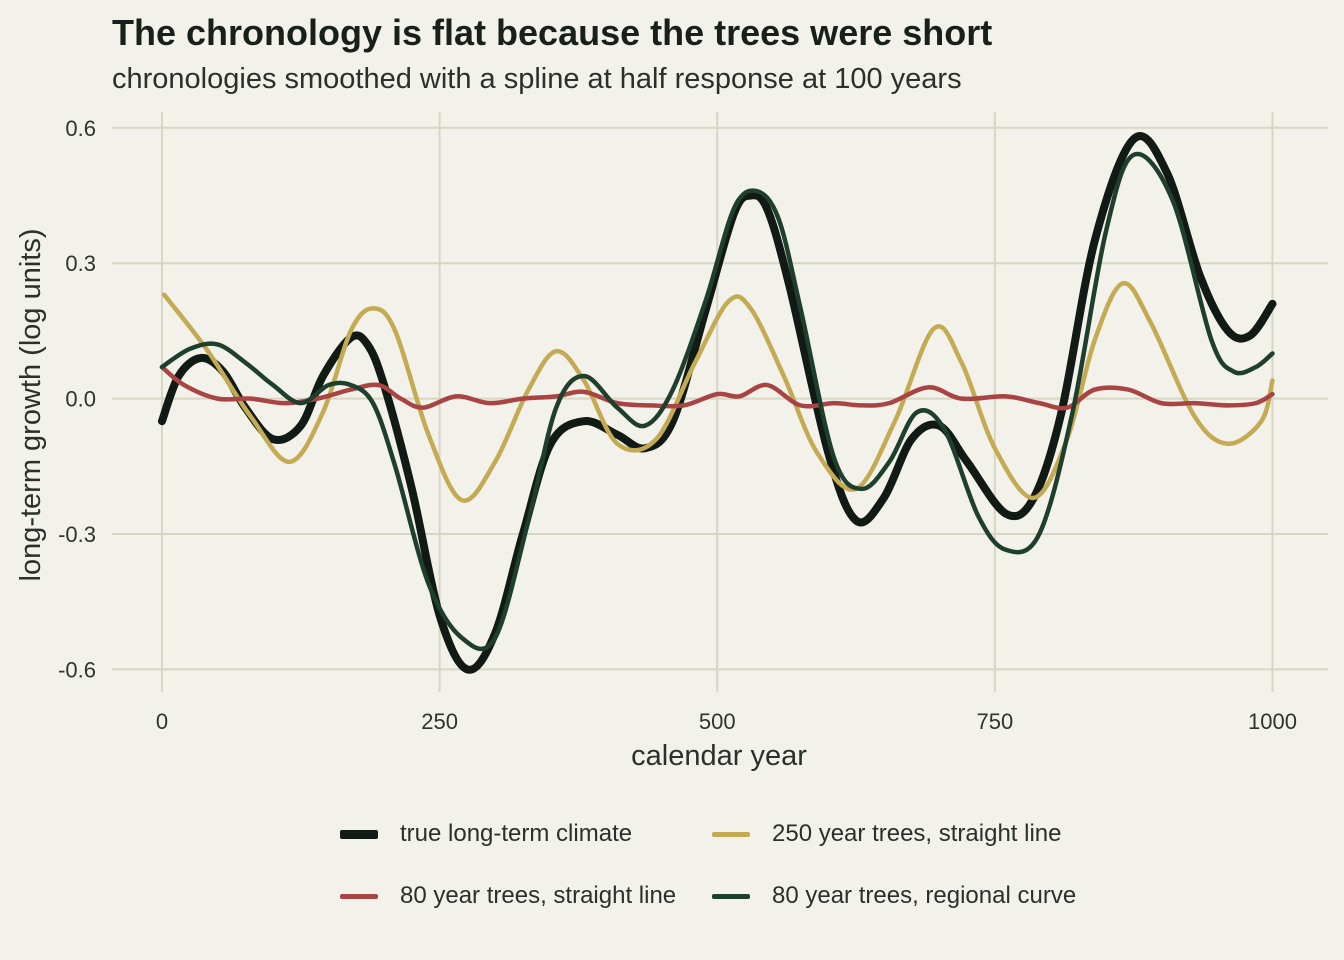 The image size is (1344, 960). I want to click on legend-item-250-straight: 250 year trees, straight line, so click(922, 834).